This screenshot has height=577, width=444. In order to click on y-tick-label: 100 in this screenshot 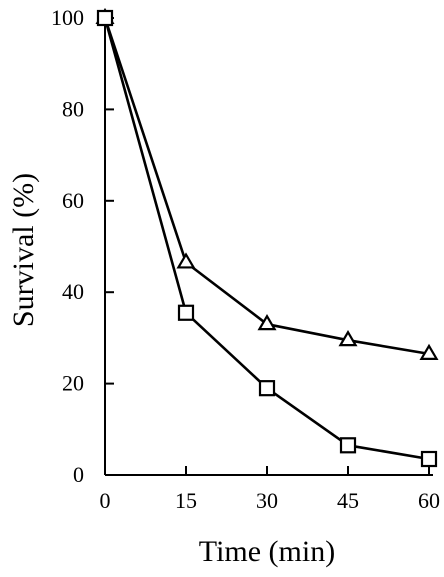, I will do `click(67, 17)`.